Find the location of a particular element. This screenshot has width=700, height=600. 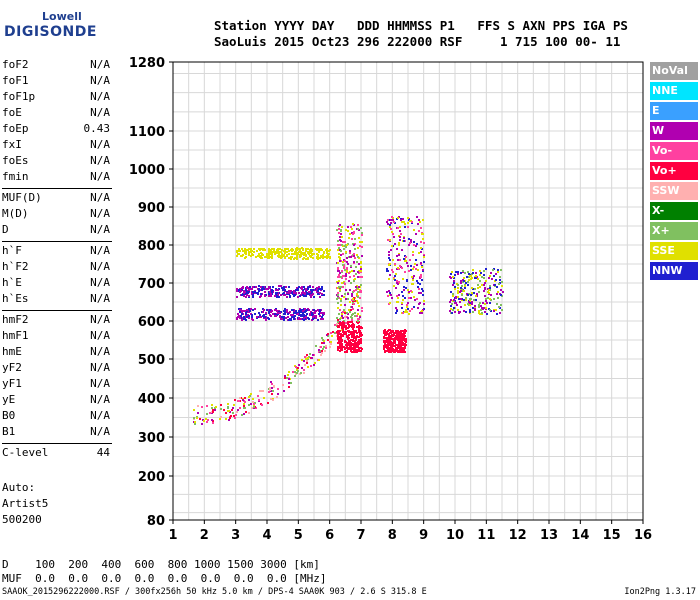

param-name: hmE is located at coordinates (12, 351).